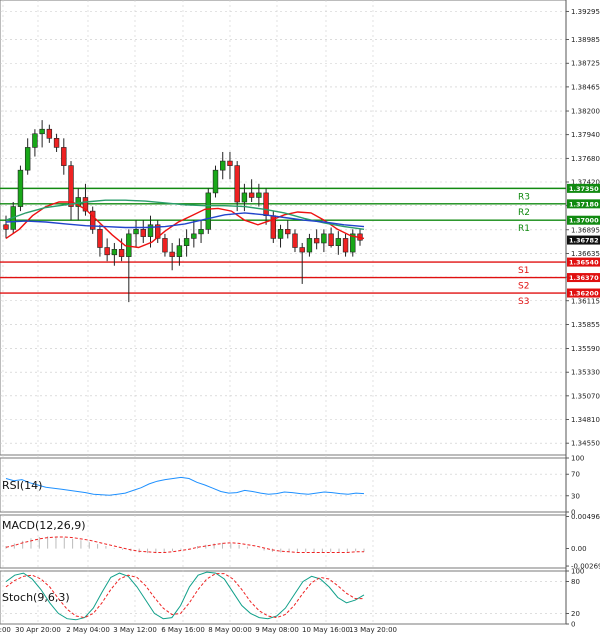 The image size is (600, 635). What do you see at coordinates (36, 597) in the screenshot?
I see `stoch-title: Stoch(9,6,3)` at bounding box center [36, 597].